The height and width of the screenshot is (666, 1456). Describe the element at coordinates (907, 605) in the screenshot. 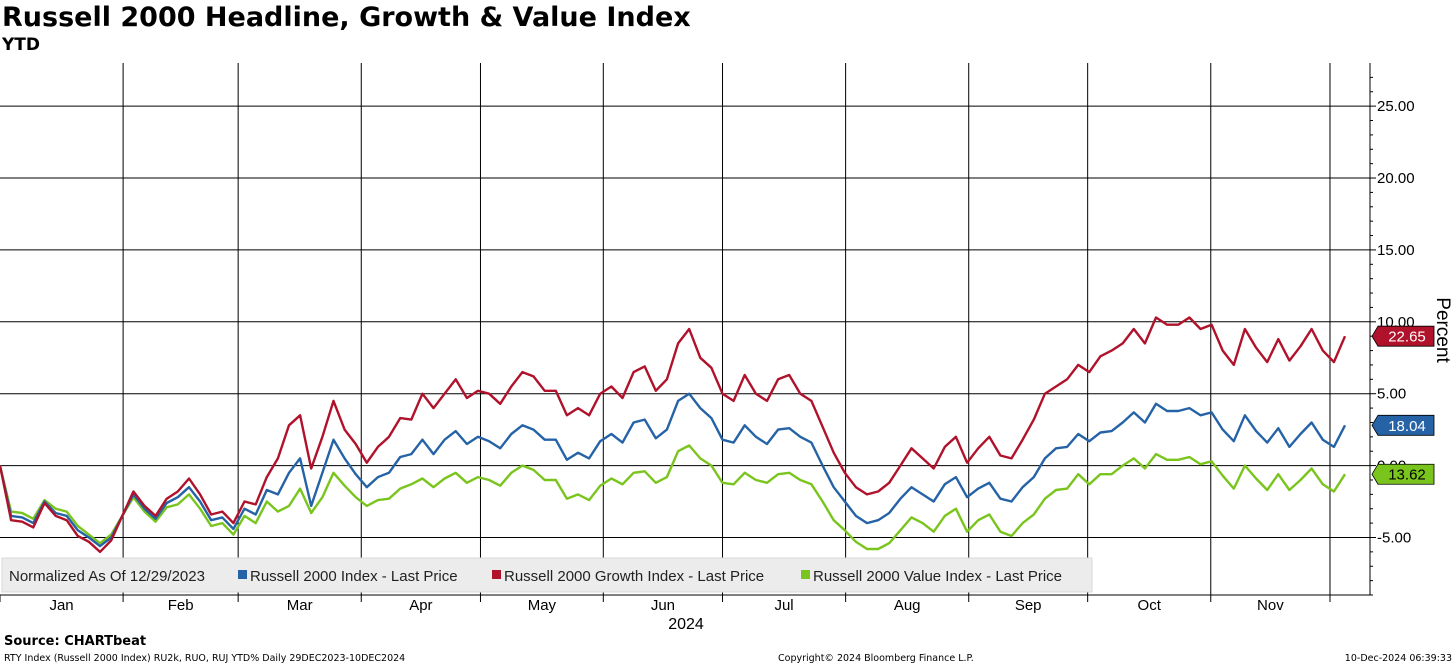

I see `x-tick-label: Aug` at that location.